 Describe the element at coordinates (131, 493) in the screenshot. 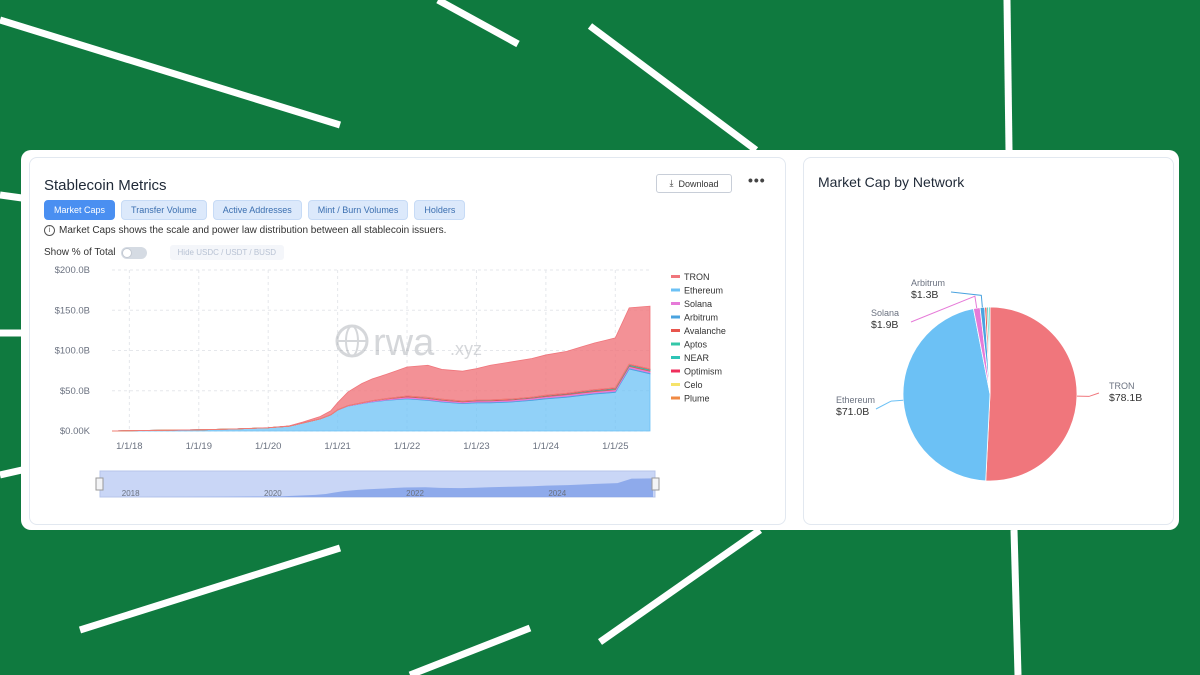

I see `navigator-year-label: 2018` at that location.